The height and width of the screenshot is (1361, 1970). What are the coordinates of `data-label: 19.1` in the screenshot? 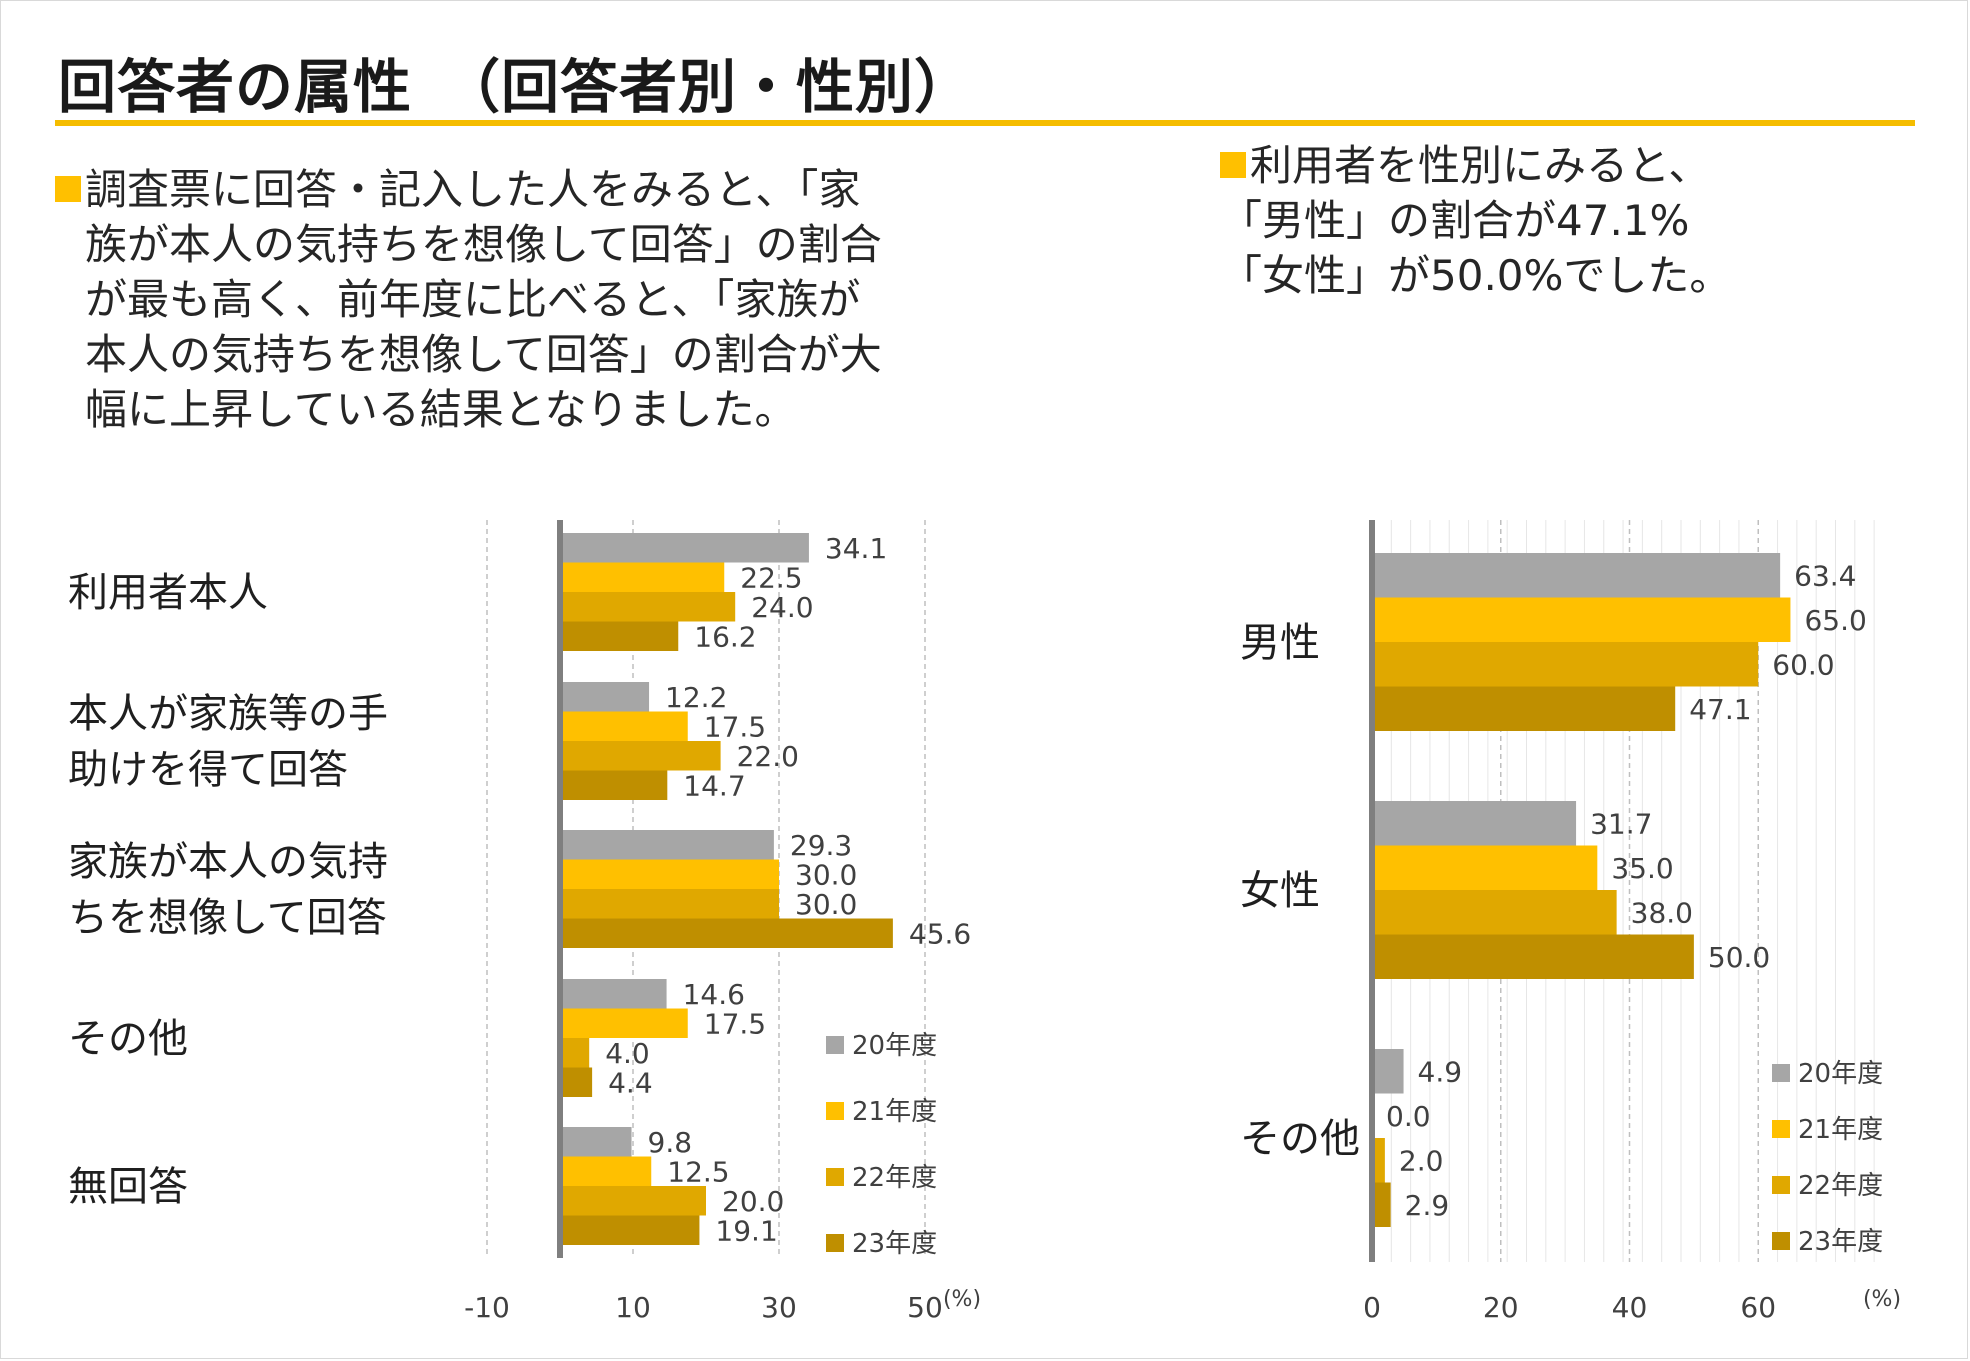 It's located at (746, 1230).